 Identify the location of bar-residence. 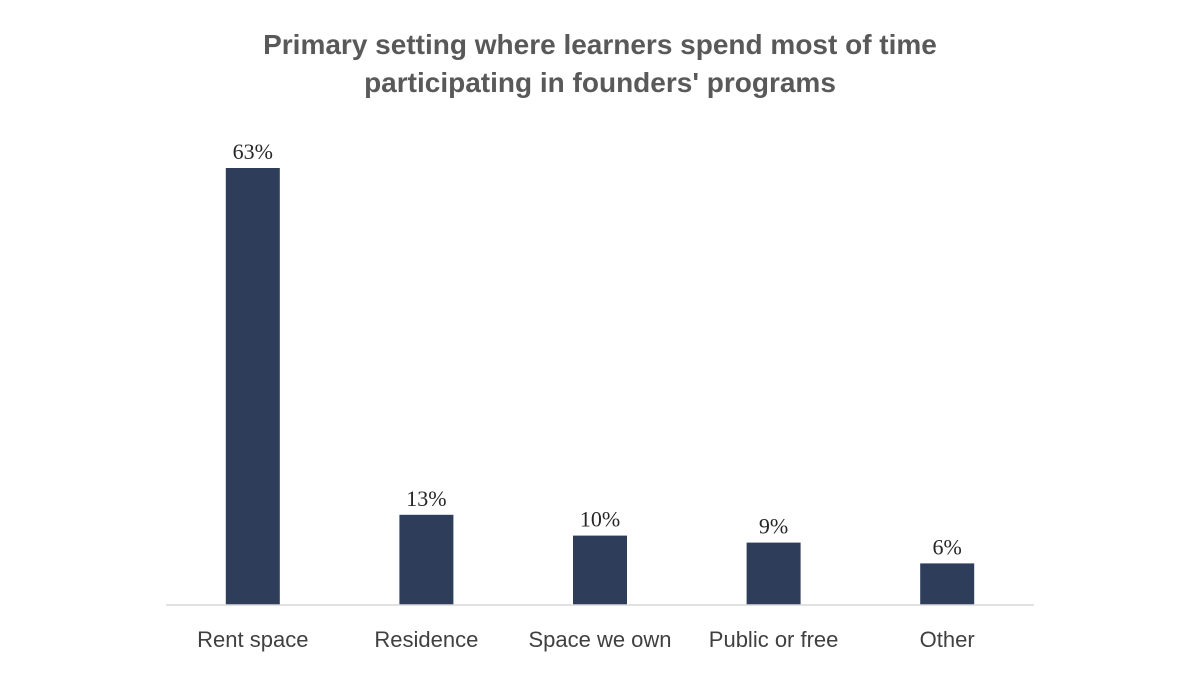
(426, 559).